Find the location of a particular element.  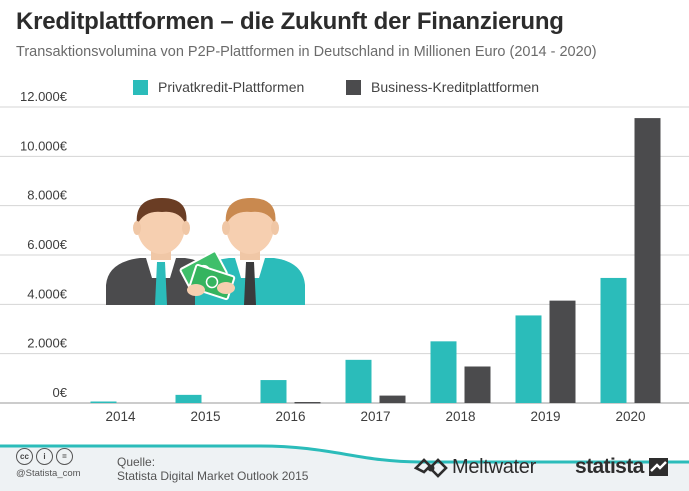

y-tick-label: 6.000€ is located at coordinates (47, 244).